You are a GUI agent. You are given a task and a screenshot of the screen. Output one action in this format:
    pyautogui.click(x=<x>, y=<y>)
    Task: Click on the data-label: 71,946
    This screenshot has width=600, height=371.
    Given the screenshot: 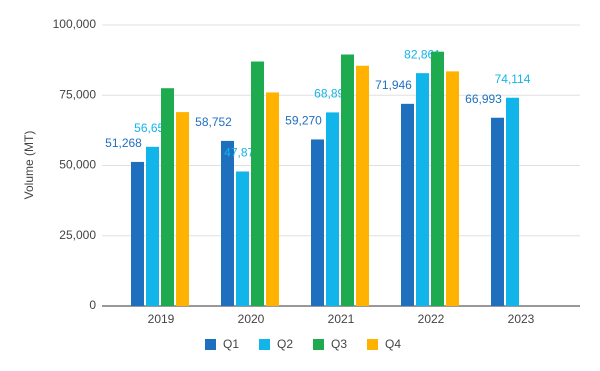 What is the action you would take?
    pyautogui.click(x=393, y=85)
    